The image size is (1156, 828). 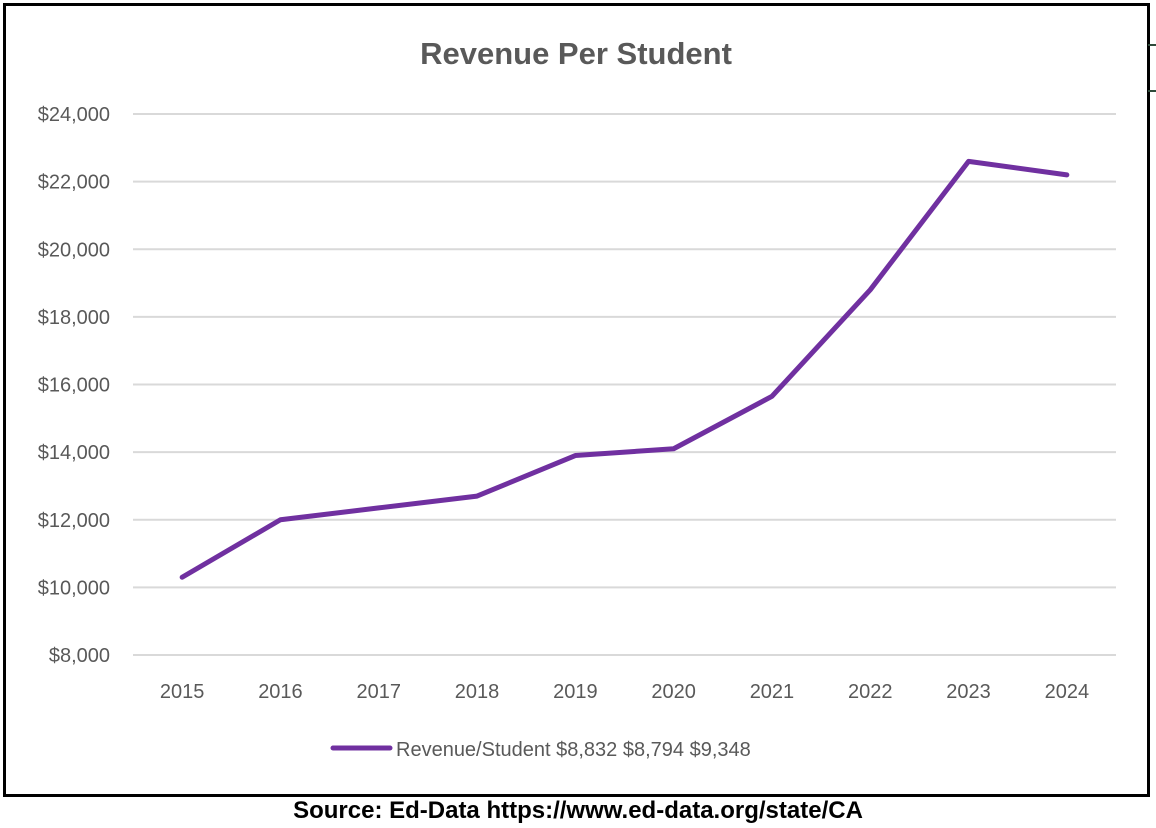 What do you see at coordinates (968, 692) in the screenshot?
I see `x-tick-label: 2023` at bounding box center [968, 692].